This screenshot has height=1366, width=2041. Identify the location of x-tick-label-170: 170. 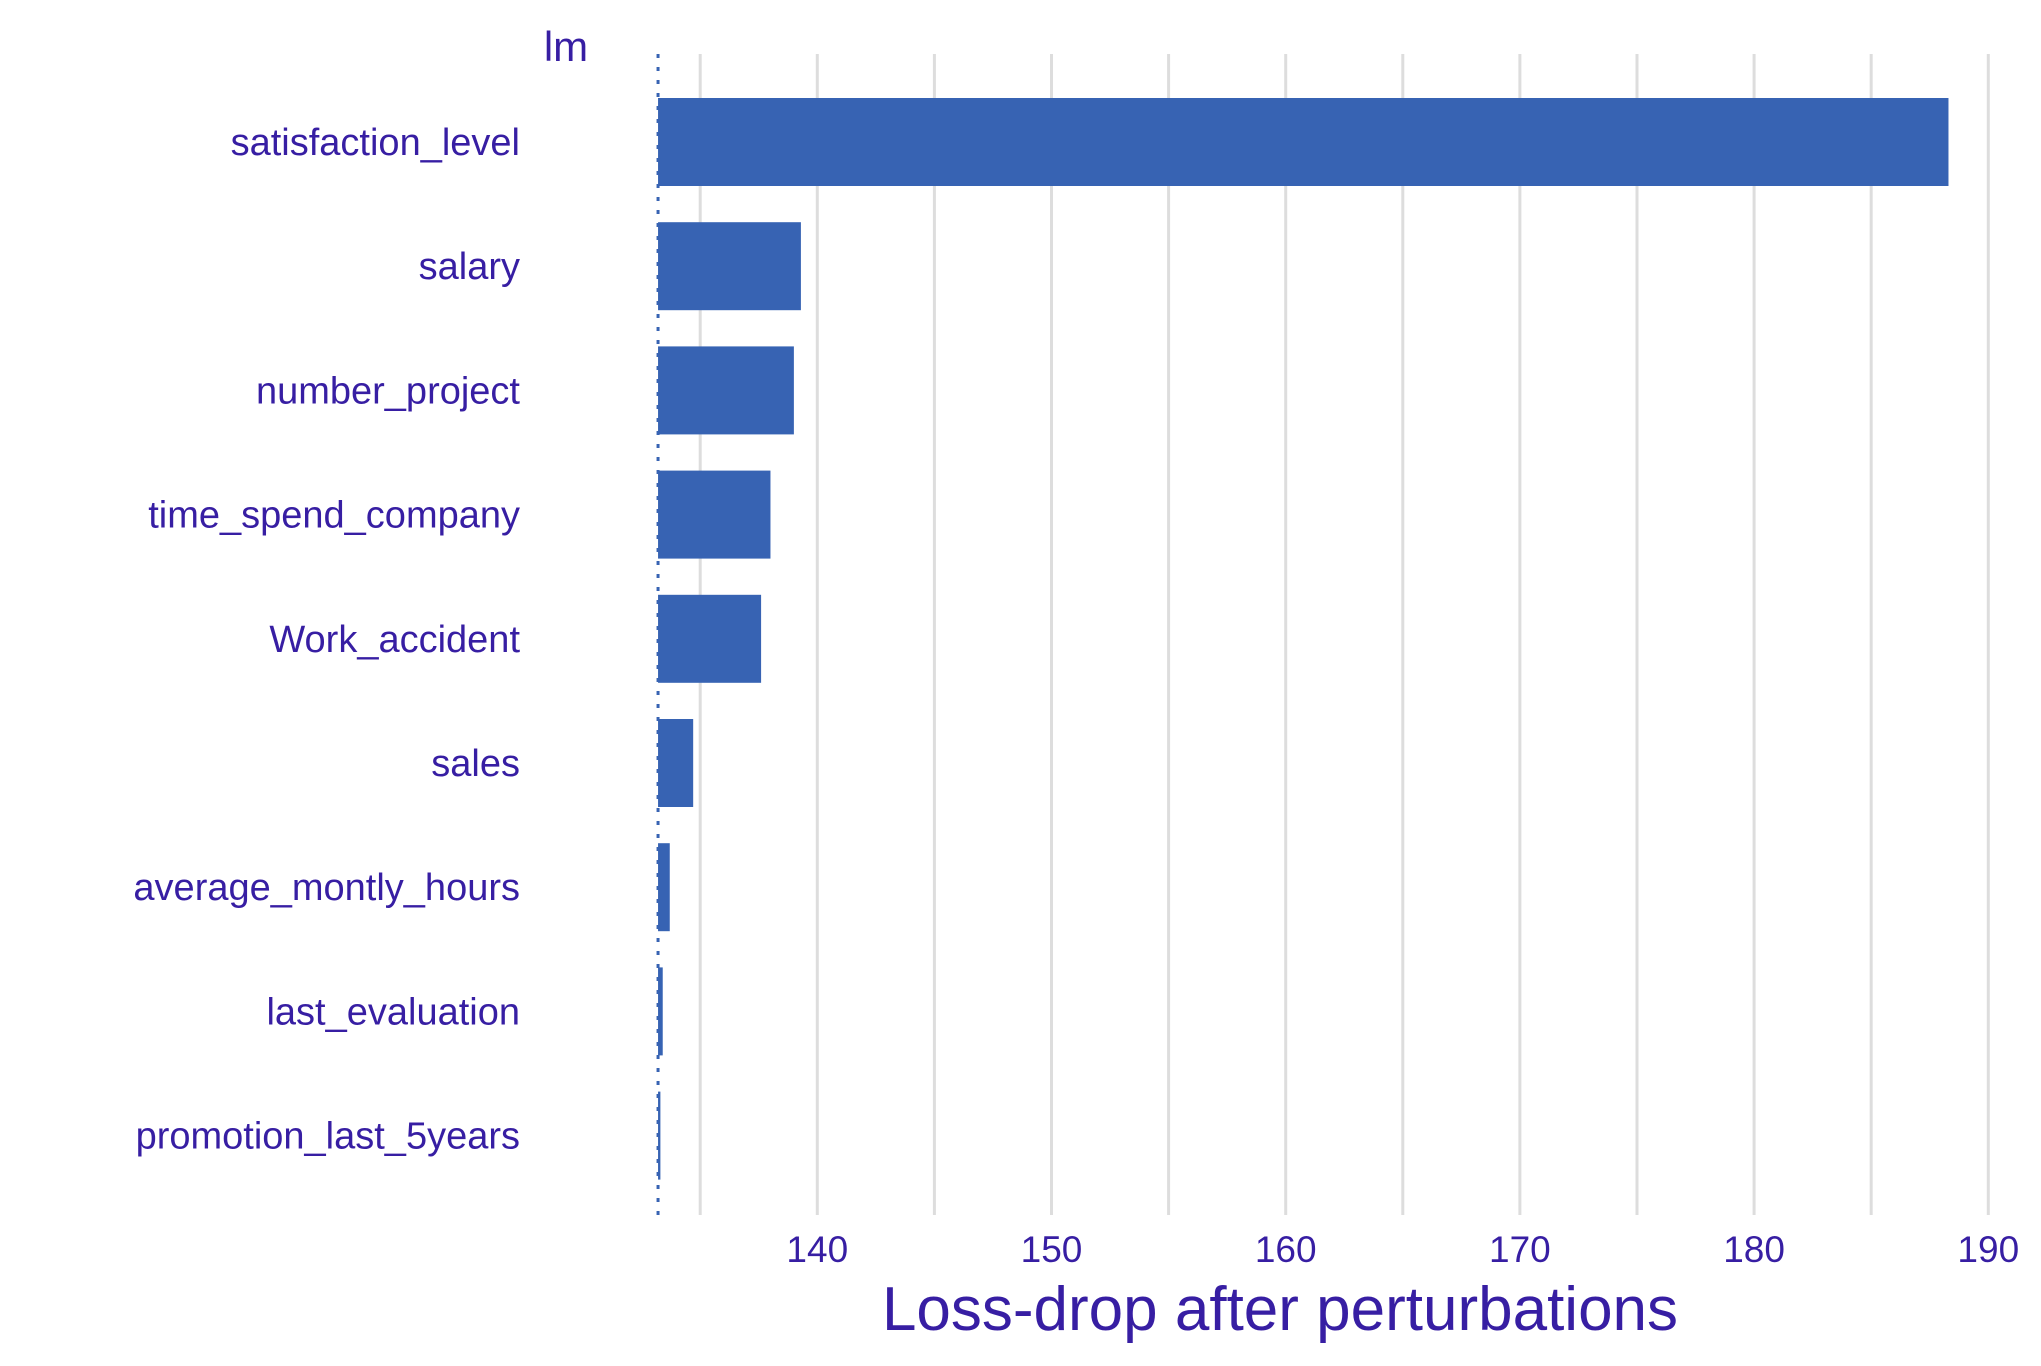
(1520, 1249).